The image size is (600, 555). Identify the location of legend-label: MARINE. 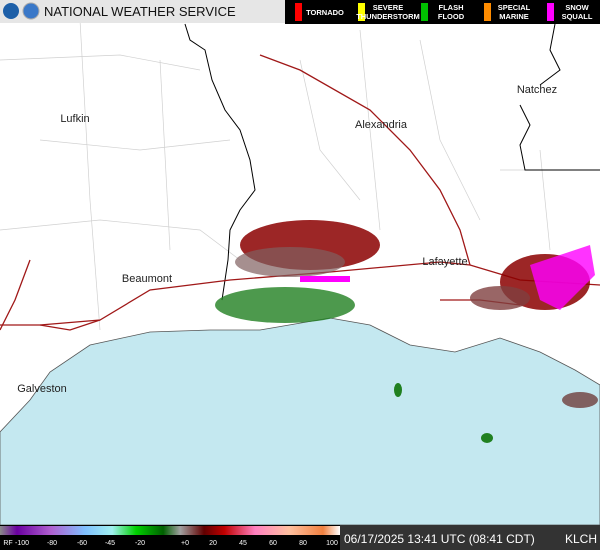
(514, 16).